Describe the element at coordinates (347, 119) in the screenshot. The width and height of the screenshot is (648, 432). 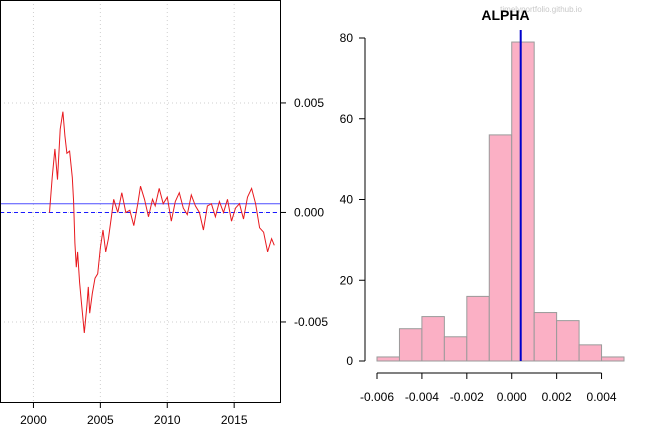
I see `y-tick-label: 60` at that location.